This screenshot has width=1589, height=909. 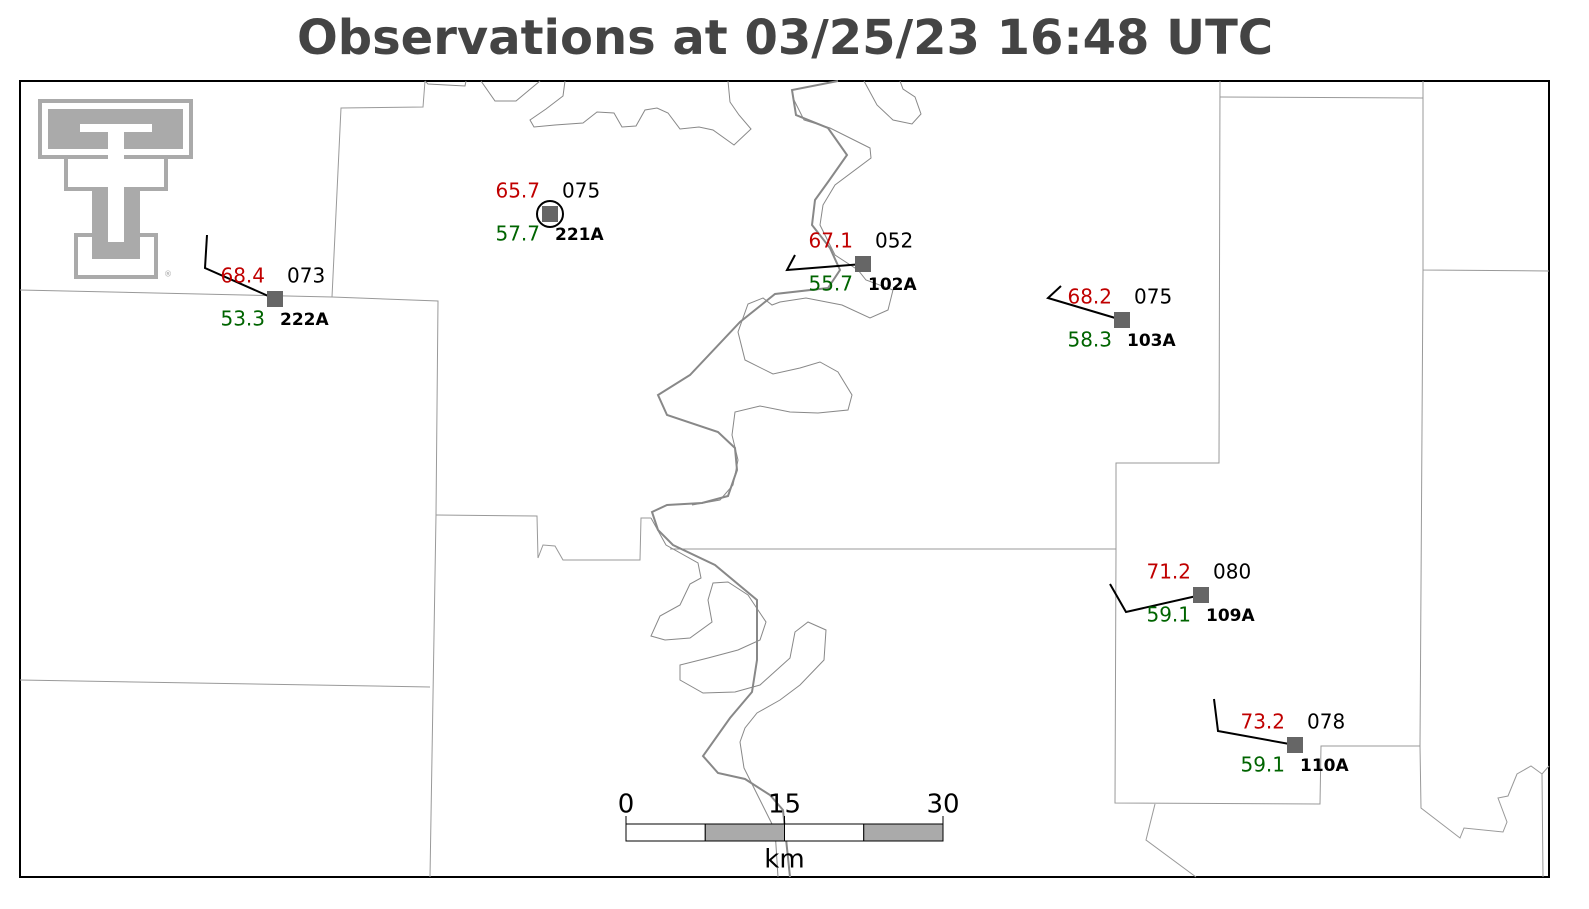 What do you see at coordinates (1326, 722) in the screenshot?
I see `pressure: 078` at bounding box center [1326, 722].